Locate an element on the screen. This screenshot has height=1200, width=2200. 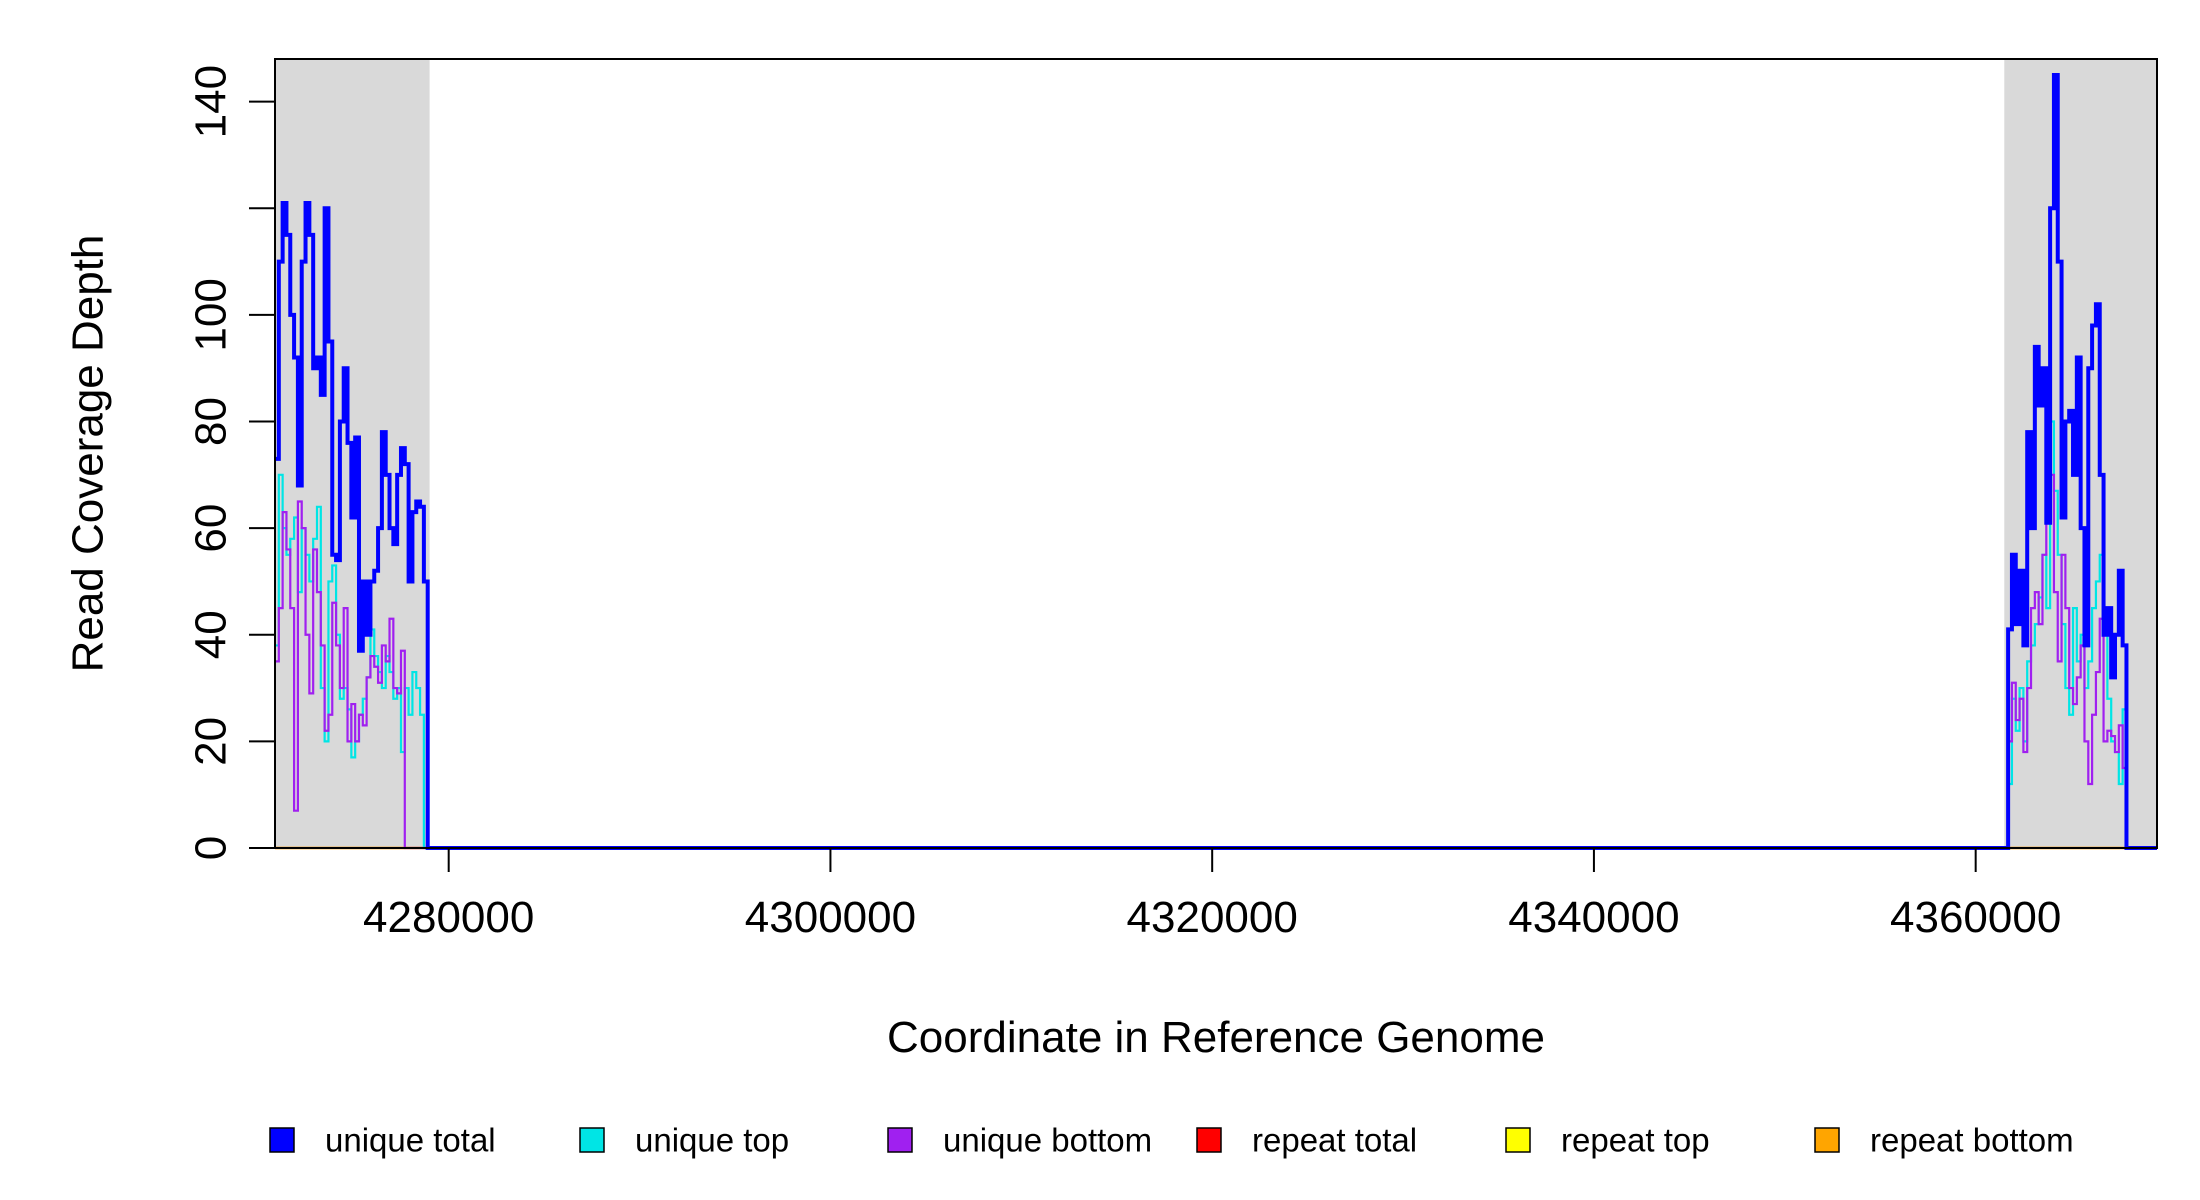
legend-label: repeat total is located at coordinates (1334, 1140).